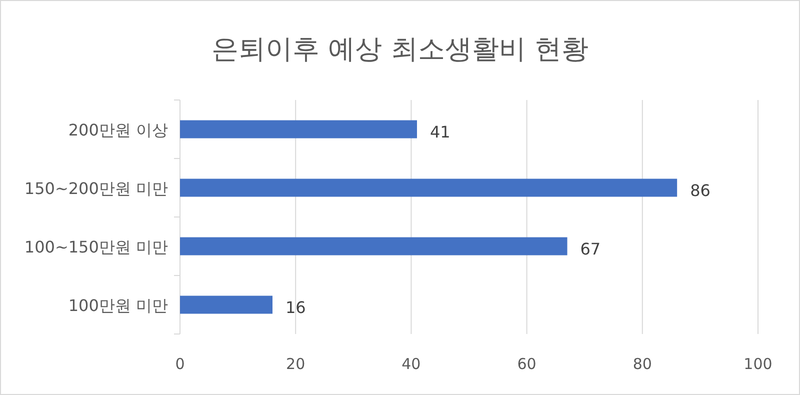 This screenshot has width=800, height=395. What do you see at coordinates (758, 364) in the screenshot?
I see `x-tick-label: 100` at bounding box center [758, 364].